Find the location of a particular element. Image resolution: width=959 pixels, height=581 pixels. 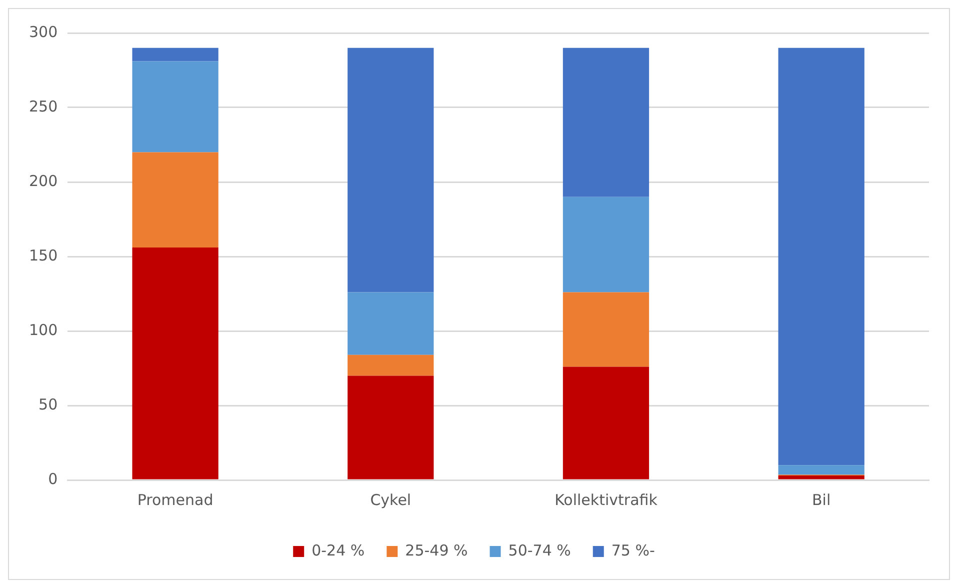

y-tick-label: 200 is located at coordinates (43, 181).